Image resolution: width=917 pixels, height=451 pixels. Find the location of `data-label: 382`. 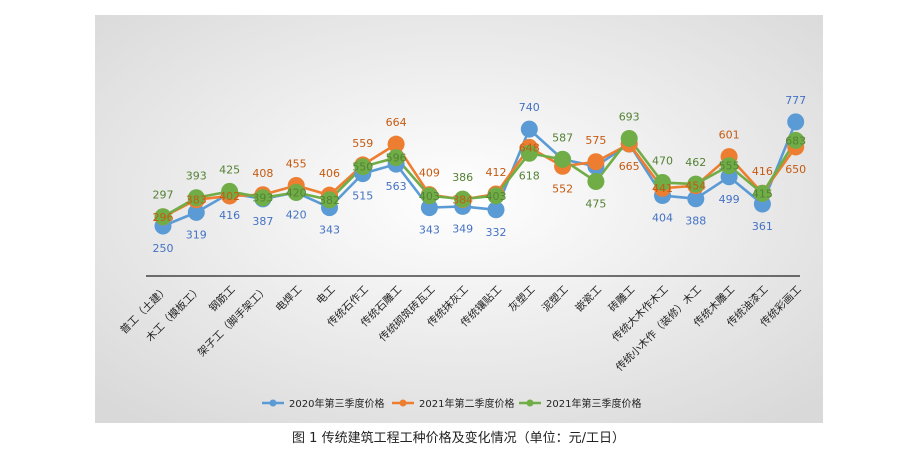

data-label: 382 is located at coordinates (329, 200).